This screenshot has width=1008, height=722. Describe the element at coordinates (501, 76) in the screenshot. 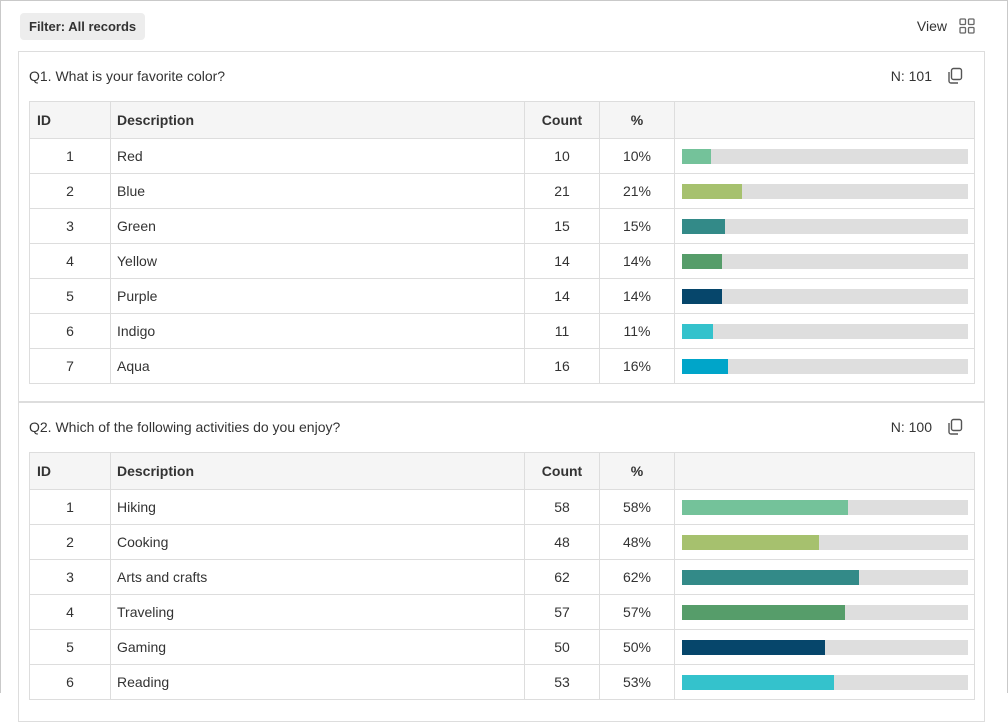

I see `question-header: Q1. What is your favorite color? N: 101` at that location.